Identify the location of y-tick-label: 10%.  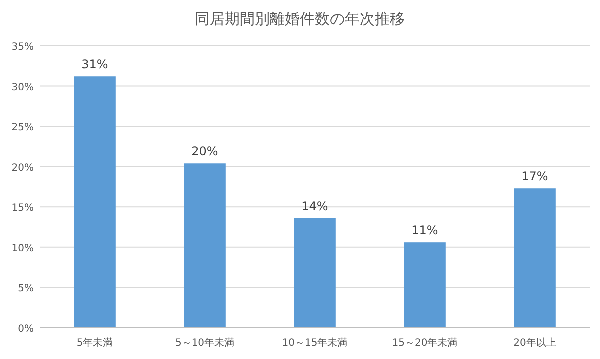
(23, 248).